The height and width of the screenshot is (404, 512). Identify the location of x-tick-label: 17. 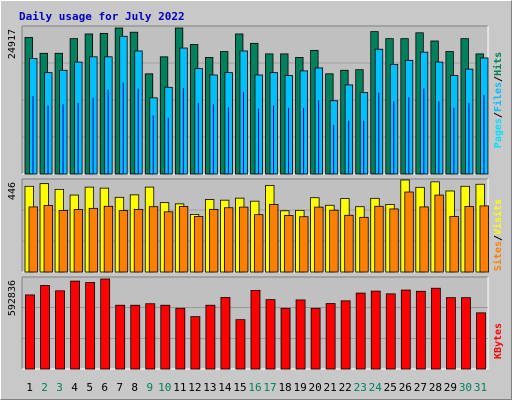
(269, 387).